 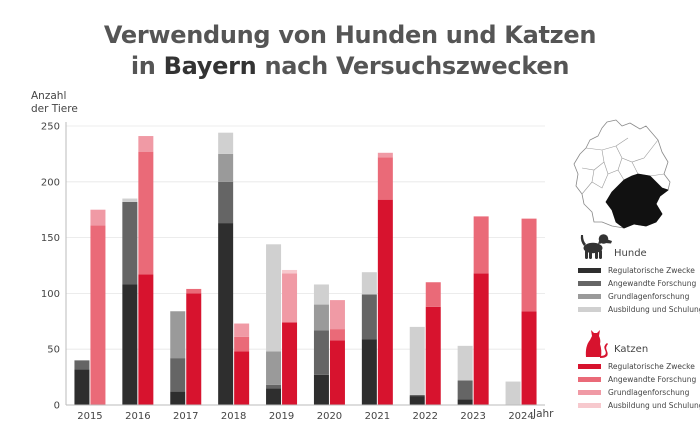 What do you see at coordinates (639, 345) in the screenshot?
I see `legend-cats-header: Katzen` at bounding box center [639, 345].